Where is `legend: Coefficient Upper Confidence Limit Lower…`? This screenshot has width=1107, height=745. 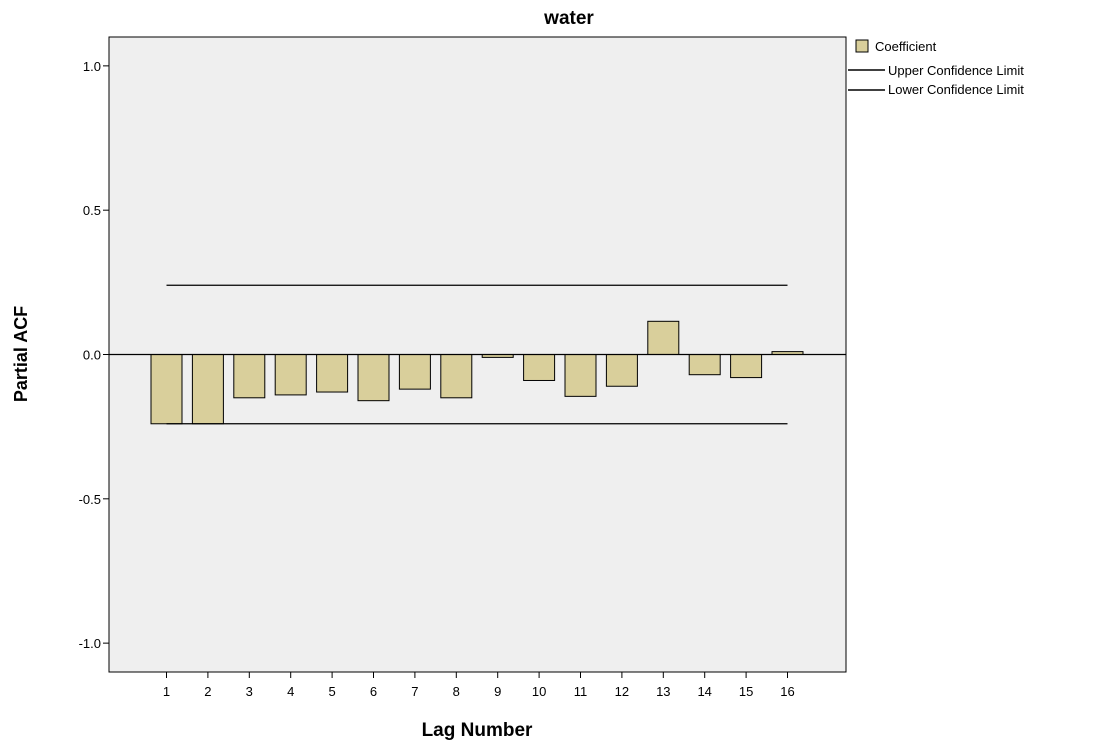
legend: Coefficient Upper Confidence Limit Lower… is located at coordinates (936, 68).